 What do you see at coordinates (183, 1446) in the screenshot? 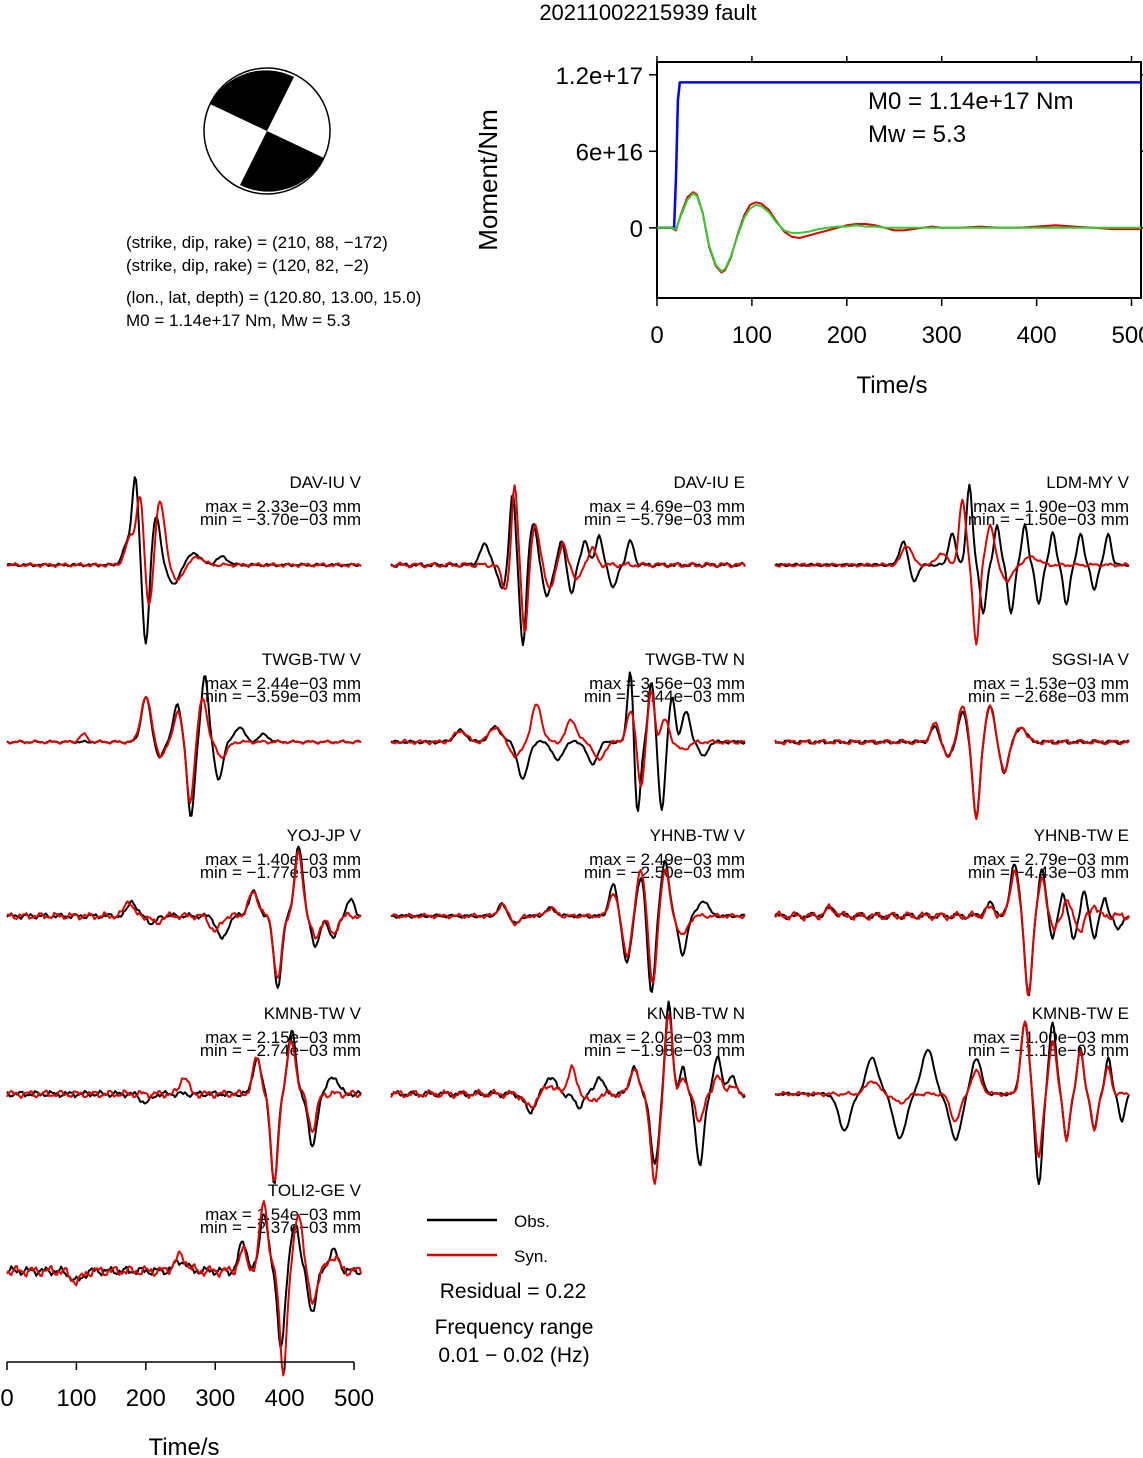
I see `waveform-x-axis-label: Time/s` at bounding box center [183, 1446].